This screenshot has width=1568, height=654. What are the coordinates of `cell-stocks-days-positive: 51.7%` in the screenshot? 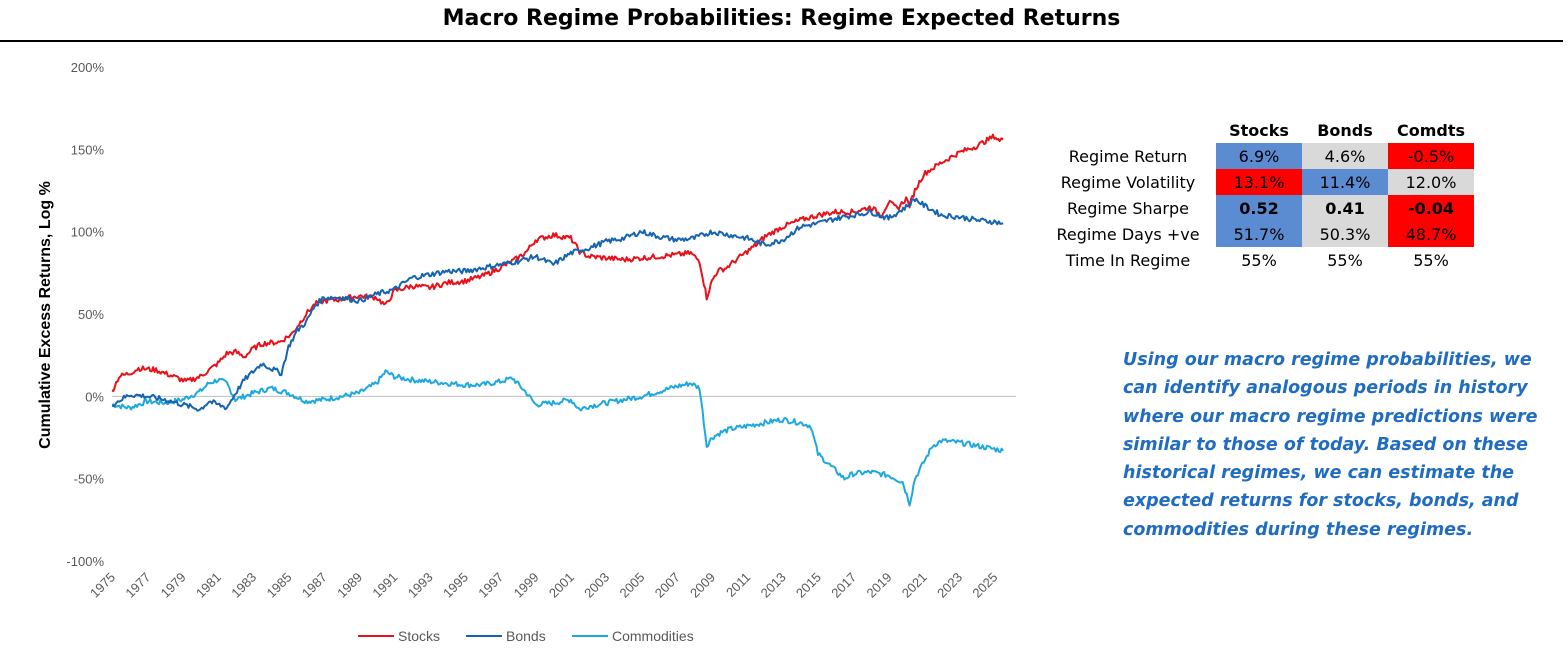 It's located at (1259, 234).